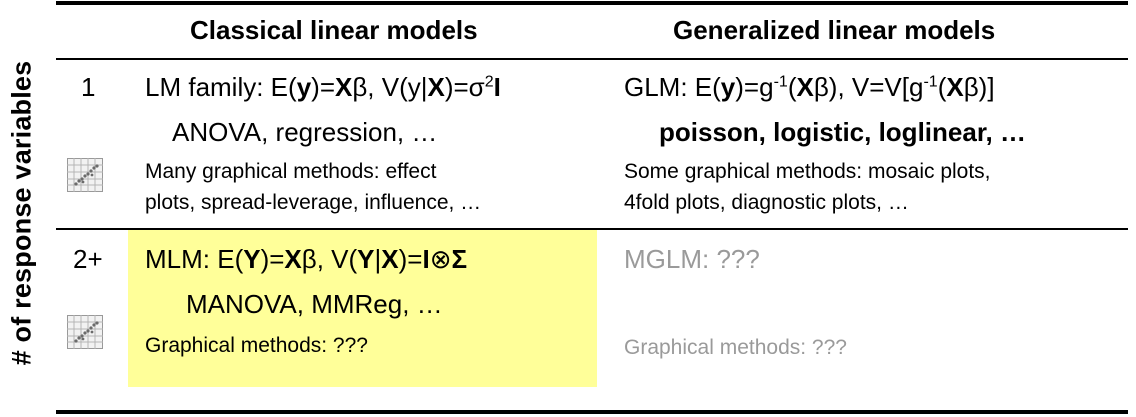  What do you see at coordinates (592, 229) in the screenshot?
I see `row-separator-rule` at bounding box center [592, 229].